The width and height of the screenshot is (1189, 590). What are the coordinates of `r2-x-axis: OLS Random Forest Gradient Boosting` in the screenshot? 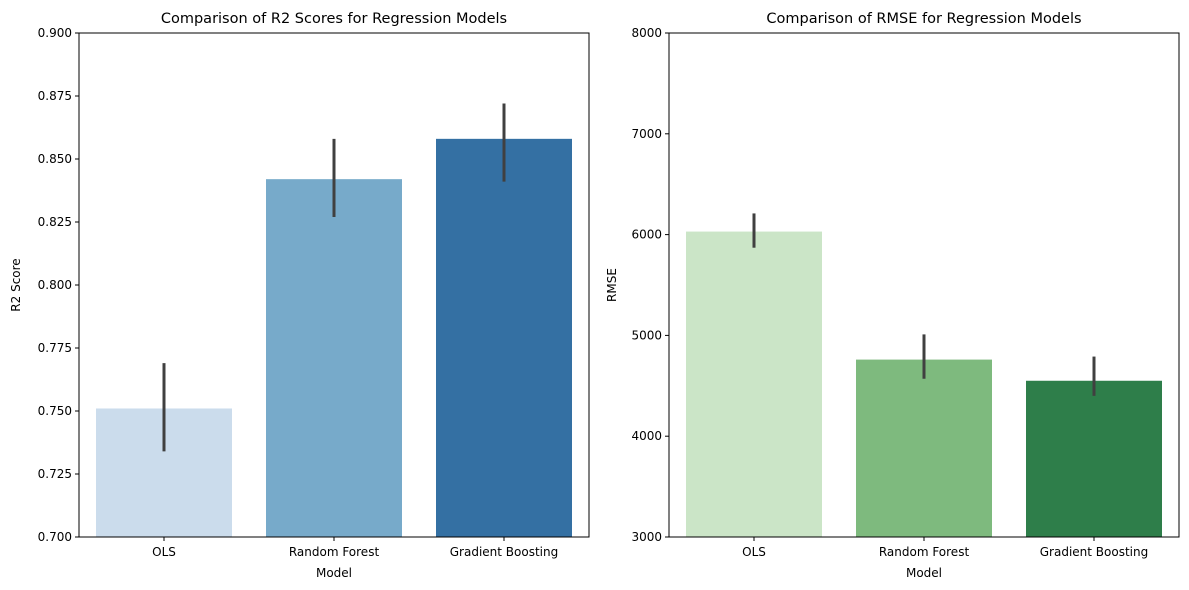 It's located at (355, 548).